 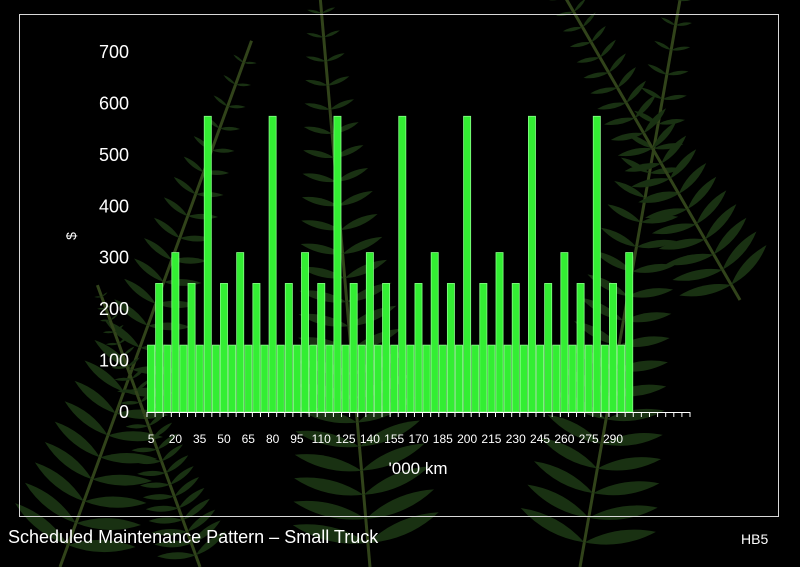 I want to click on y-tick-label: 300, so click(x=114, y=258).